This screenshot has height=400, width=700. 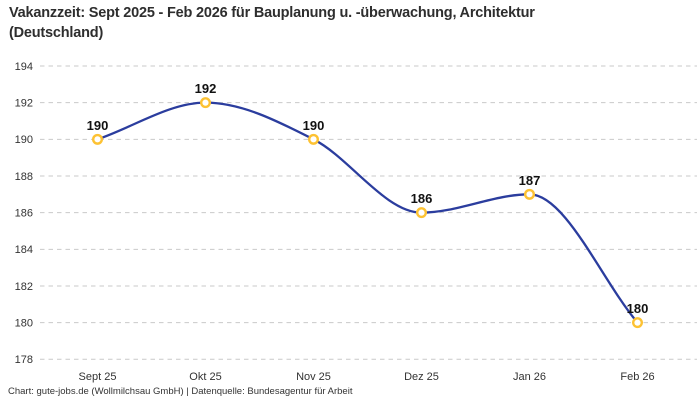 I want to click on y-tick-label: 190, so click(x=24, y=140).